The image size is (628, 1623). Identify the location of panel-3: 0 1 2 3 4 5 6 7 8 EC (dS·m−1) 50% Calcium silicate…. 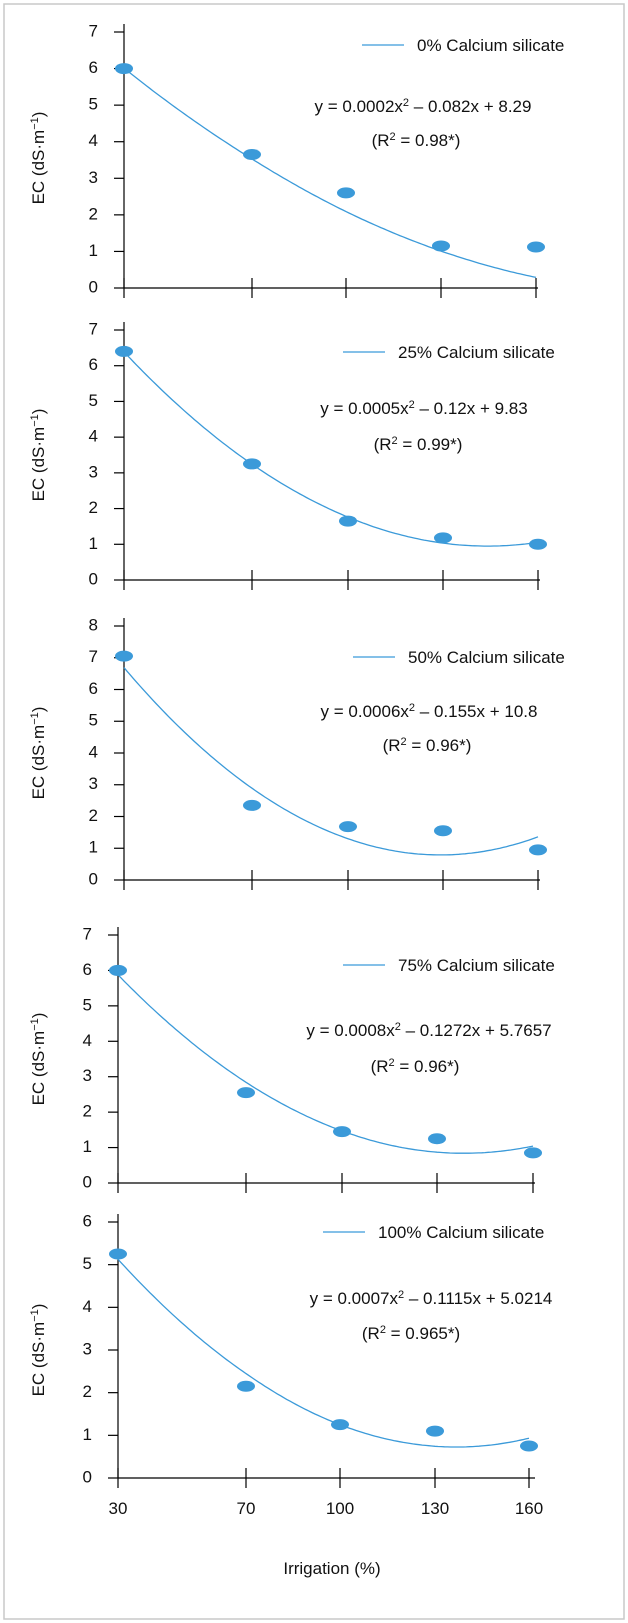
(297, 752).